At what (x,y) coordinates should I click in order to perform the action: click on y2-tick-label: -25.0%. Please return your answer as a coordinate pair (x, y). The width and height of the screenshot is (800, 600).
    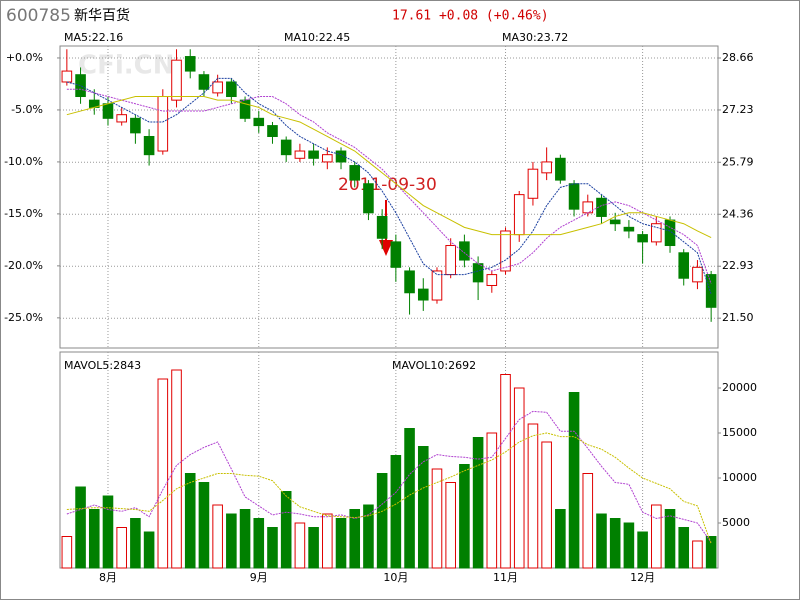
    Looking at the image, I should click on (23, 317).